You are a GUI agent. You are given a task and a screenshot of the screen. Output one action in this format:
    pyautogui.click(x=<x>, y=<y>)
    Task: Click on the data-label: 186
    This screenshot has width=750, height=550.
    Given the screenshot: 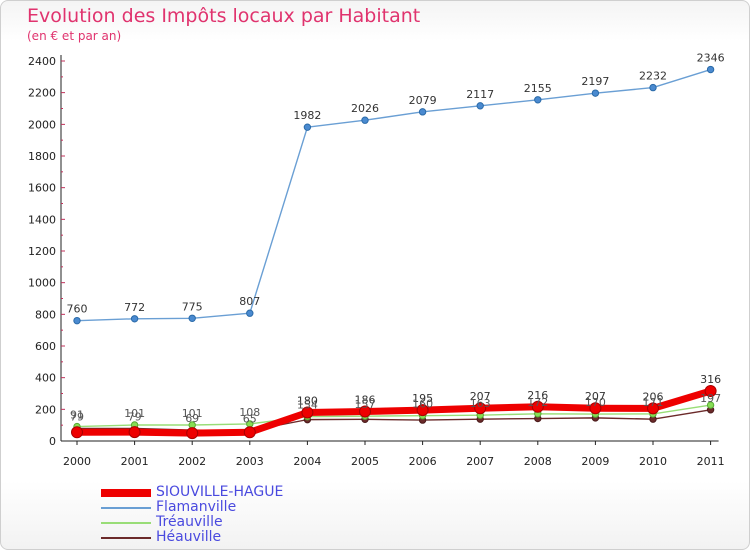 What is the action you would take?
    pyautogui.click(x=365, y=400)
    